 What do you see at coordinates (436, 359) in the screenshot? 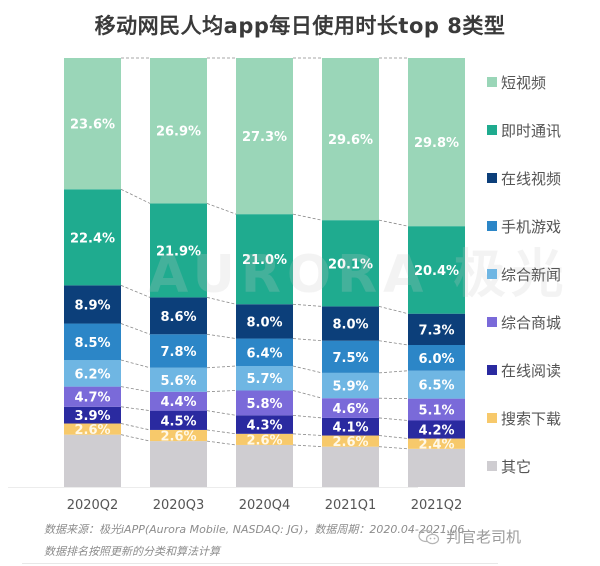
I see `data-label: 6.0%` at bounding box center [436, 359].